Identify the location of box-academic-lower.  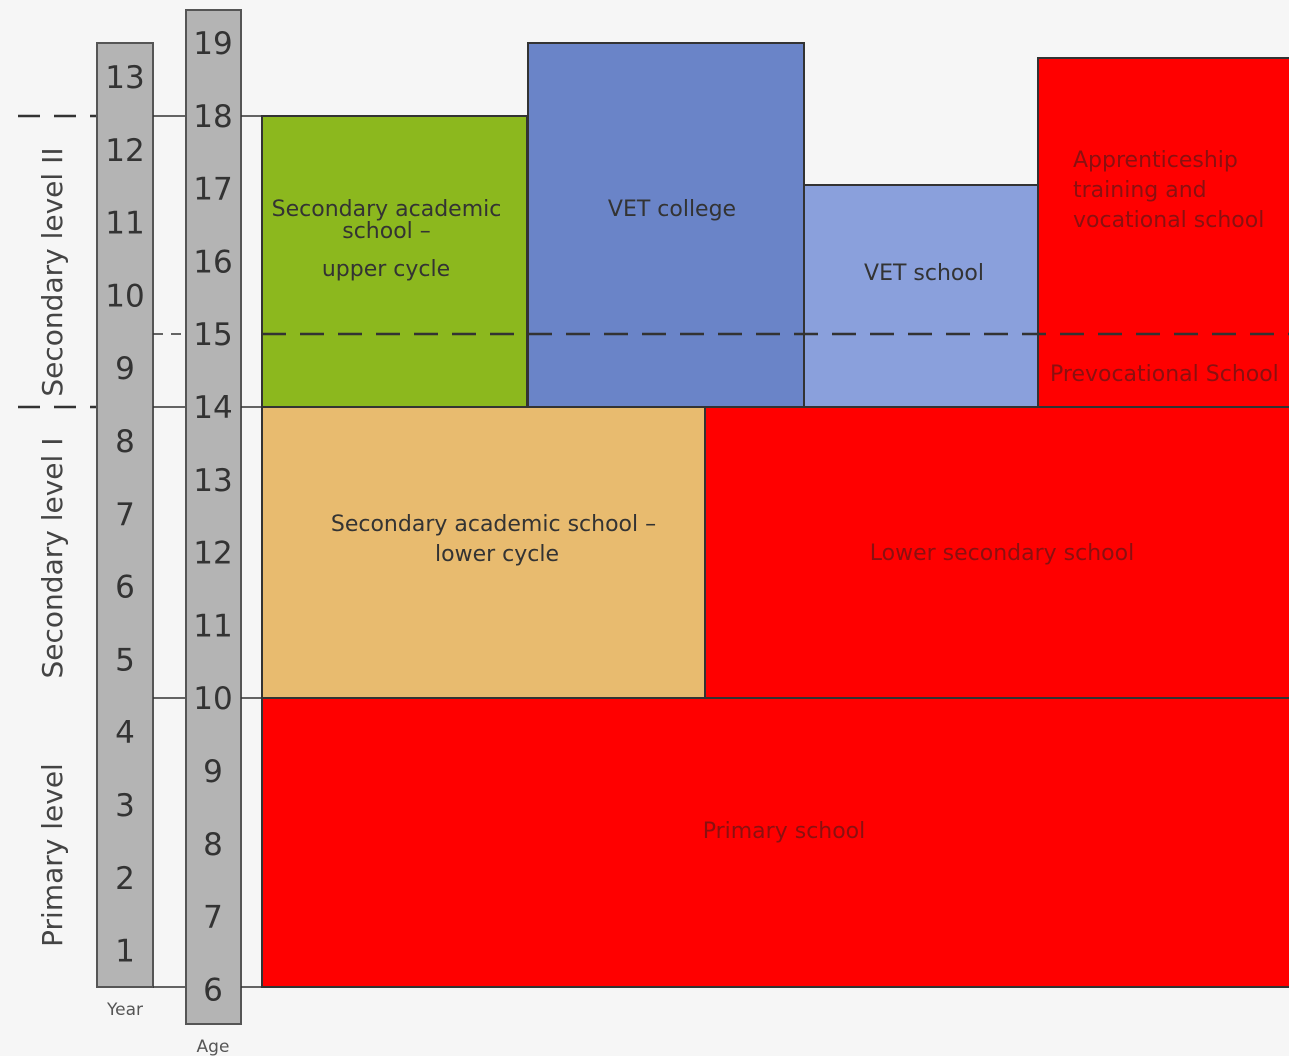
(483, 552).